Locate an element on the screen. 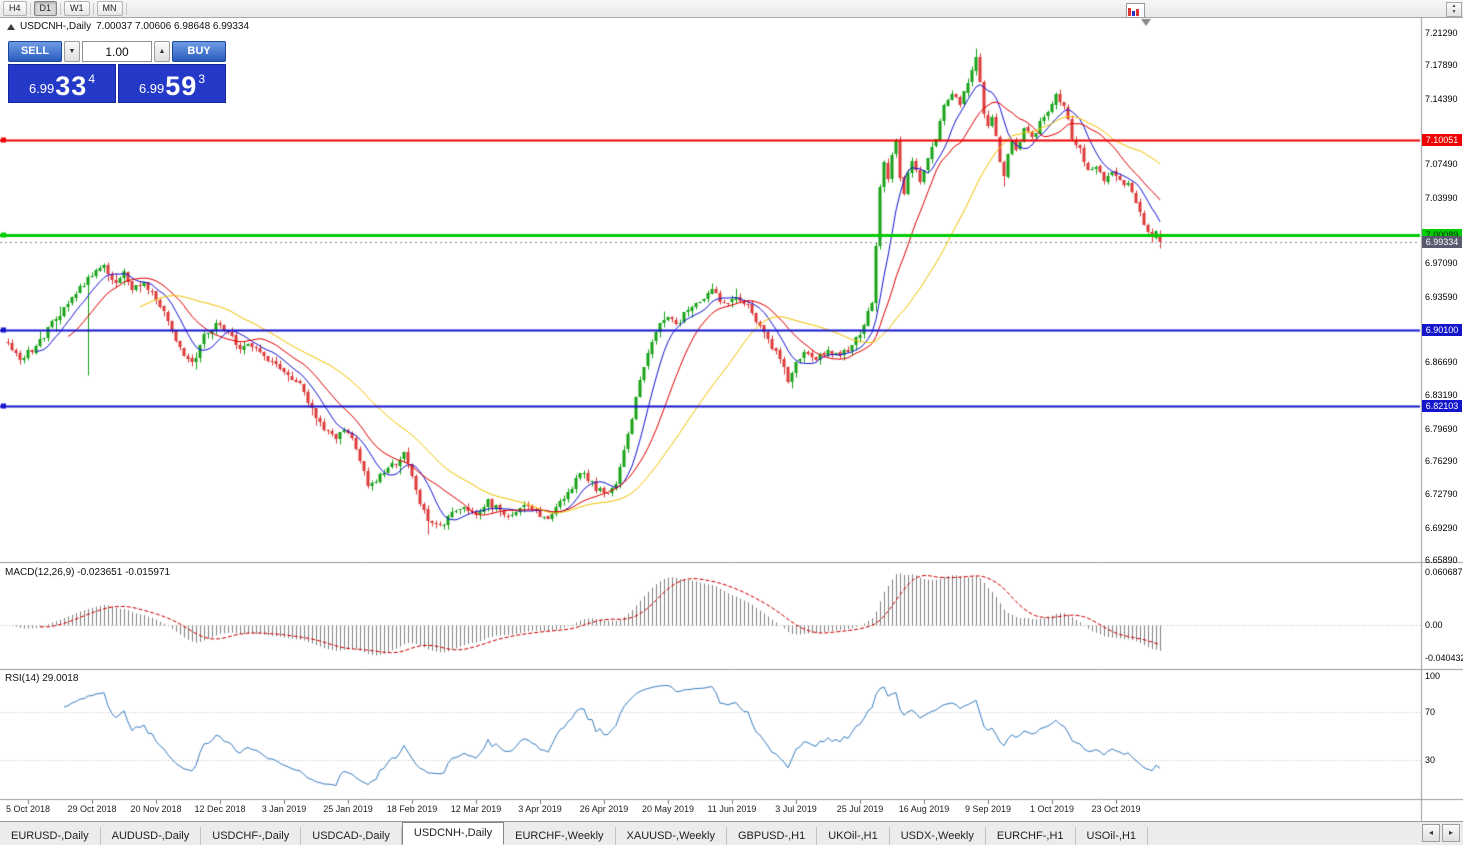  tab-xauusd-weekly: XAUUSD-,Weekly is located at coordinates (671, 836).